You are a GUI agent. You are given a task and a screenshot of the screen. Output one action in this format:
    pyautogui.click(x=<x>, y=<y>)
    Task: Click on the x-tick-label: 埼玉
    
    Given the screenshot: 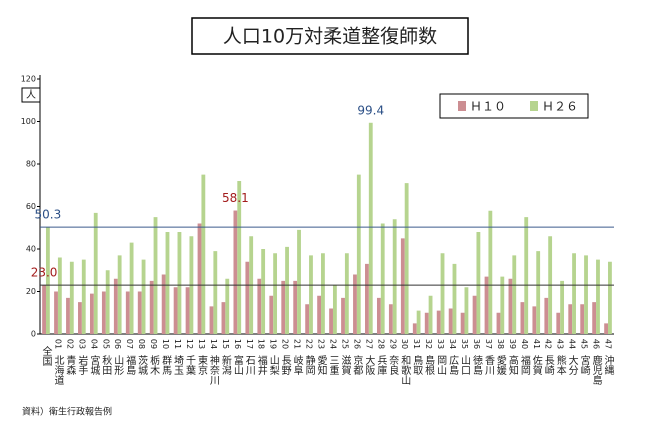 What is the action you would take?
    pyautogui.click(x=178, y=364)
    